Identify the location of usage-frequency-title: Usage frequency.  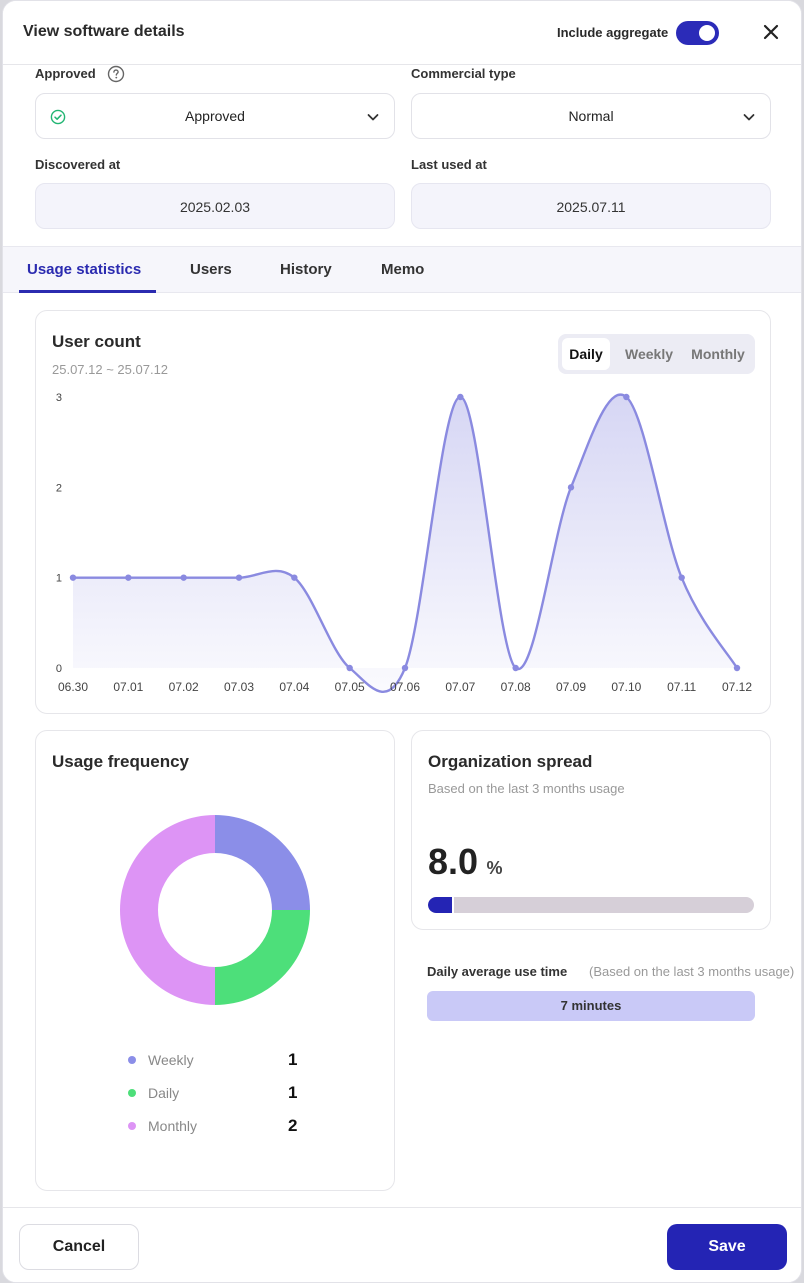
(120, 761).